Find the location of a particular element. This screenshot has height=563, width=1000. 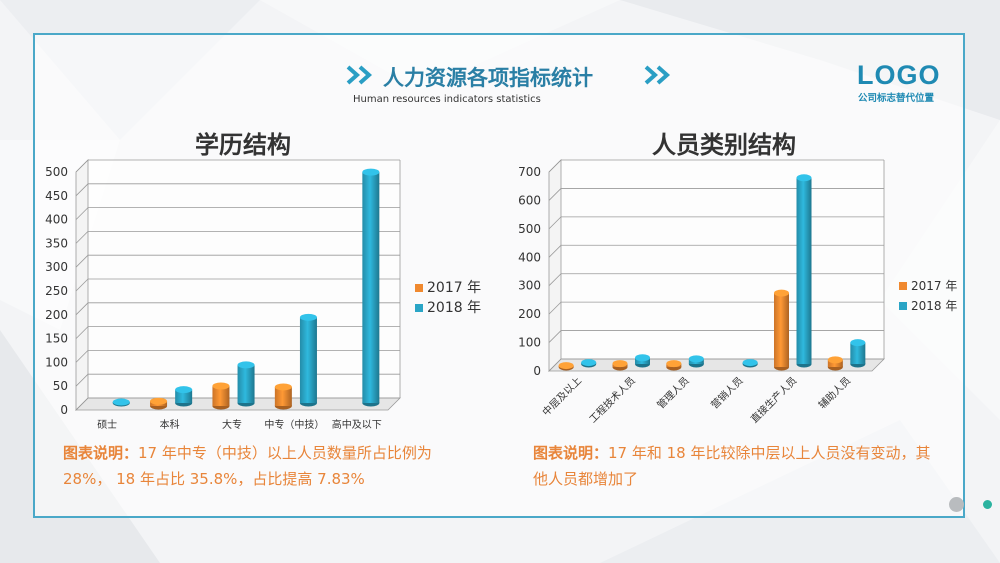

plot-side-wall is located at coordinates (555, 265).